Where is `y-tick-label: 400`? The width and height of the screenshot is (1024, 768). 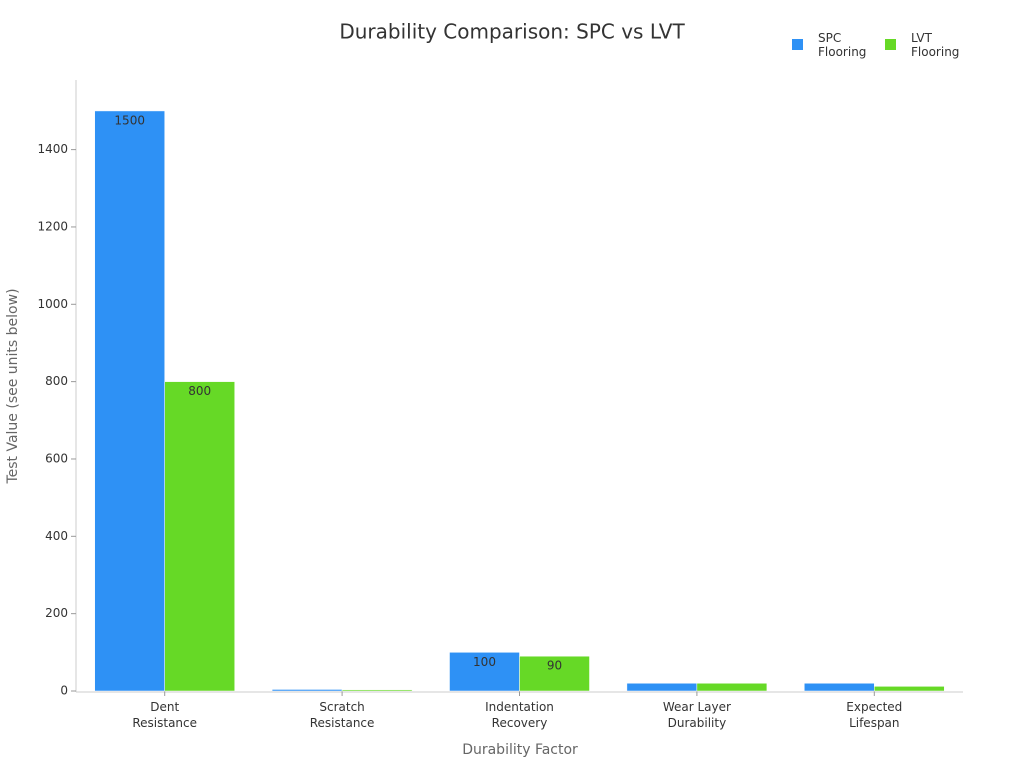
y-tick-label: 400 is located at coordinates (56, 536).